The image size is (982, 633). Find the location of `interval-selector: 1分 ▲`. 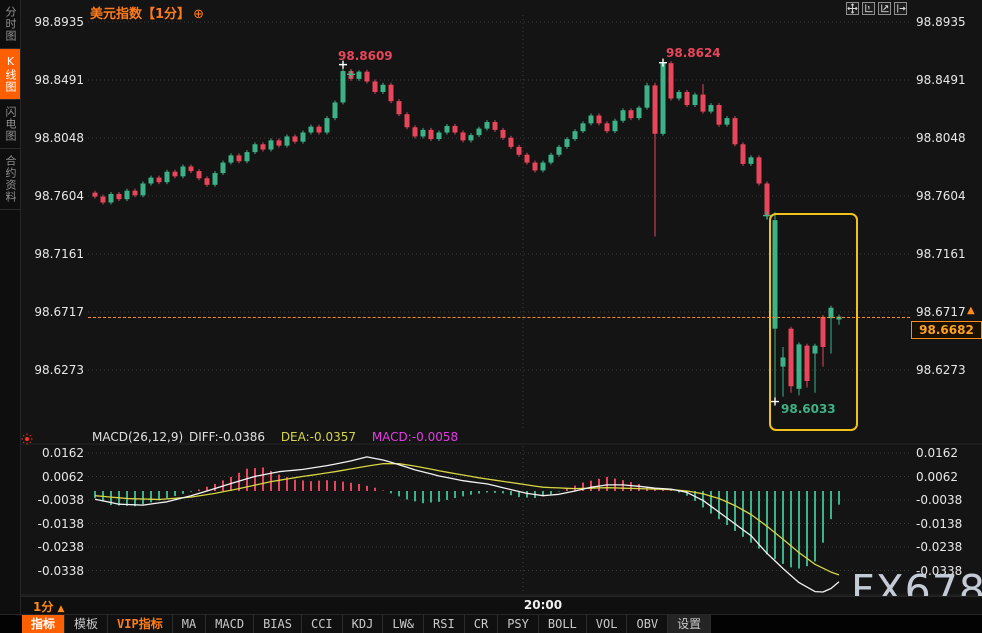

interval-selector: 1分 ▲ is located at coordinates (48, 606).